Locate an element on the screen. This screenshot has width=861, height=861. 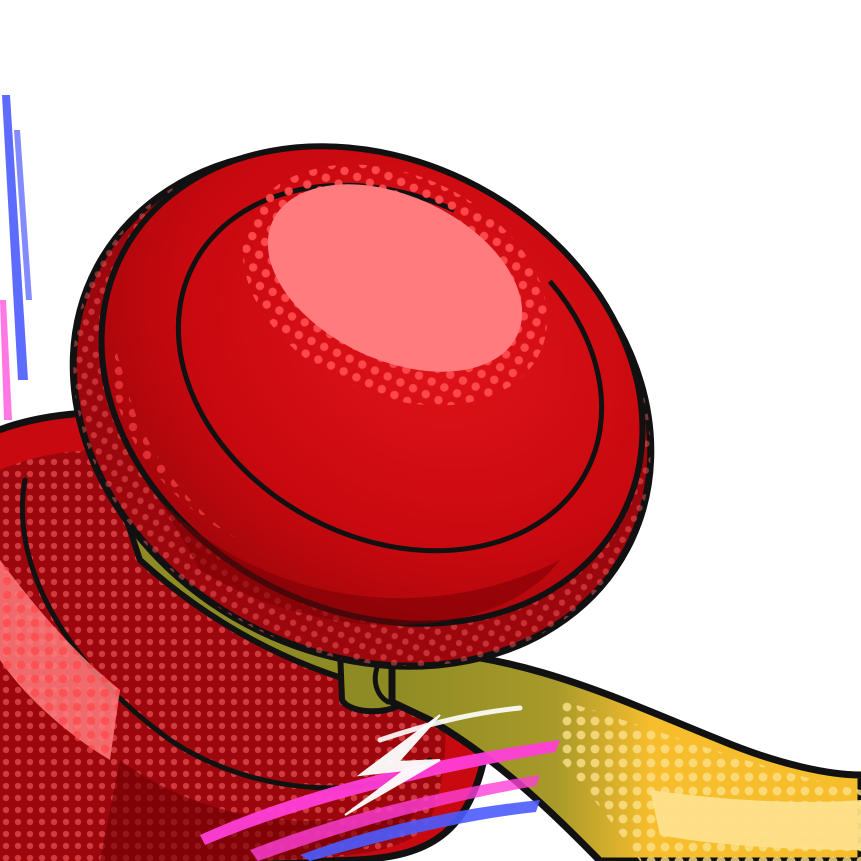
speed-line-magenta is located at coordinates (380, 792).